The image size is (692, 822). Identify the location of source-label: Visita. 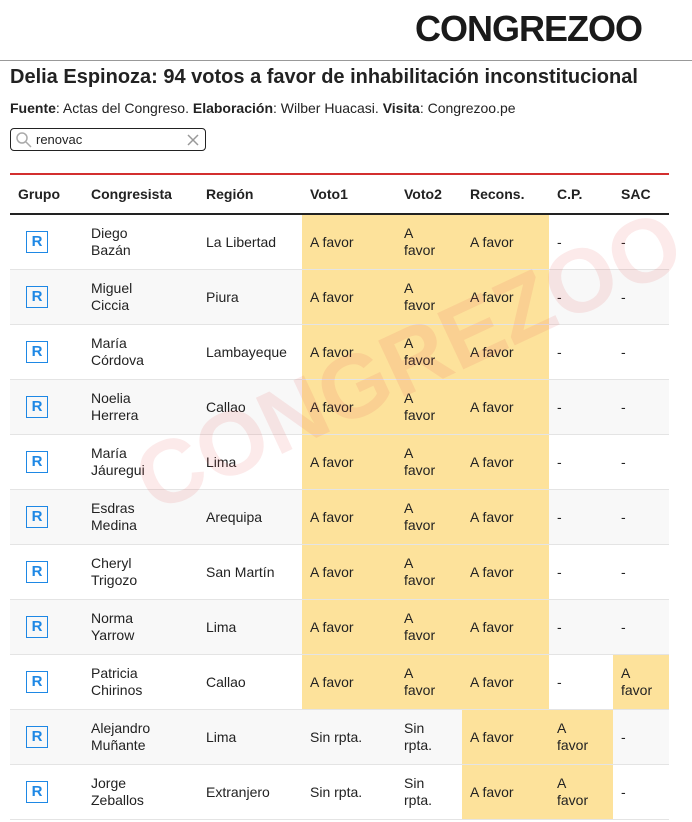
(401, 108).